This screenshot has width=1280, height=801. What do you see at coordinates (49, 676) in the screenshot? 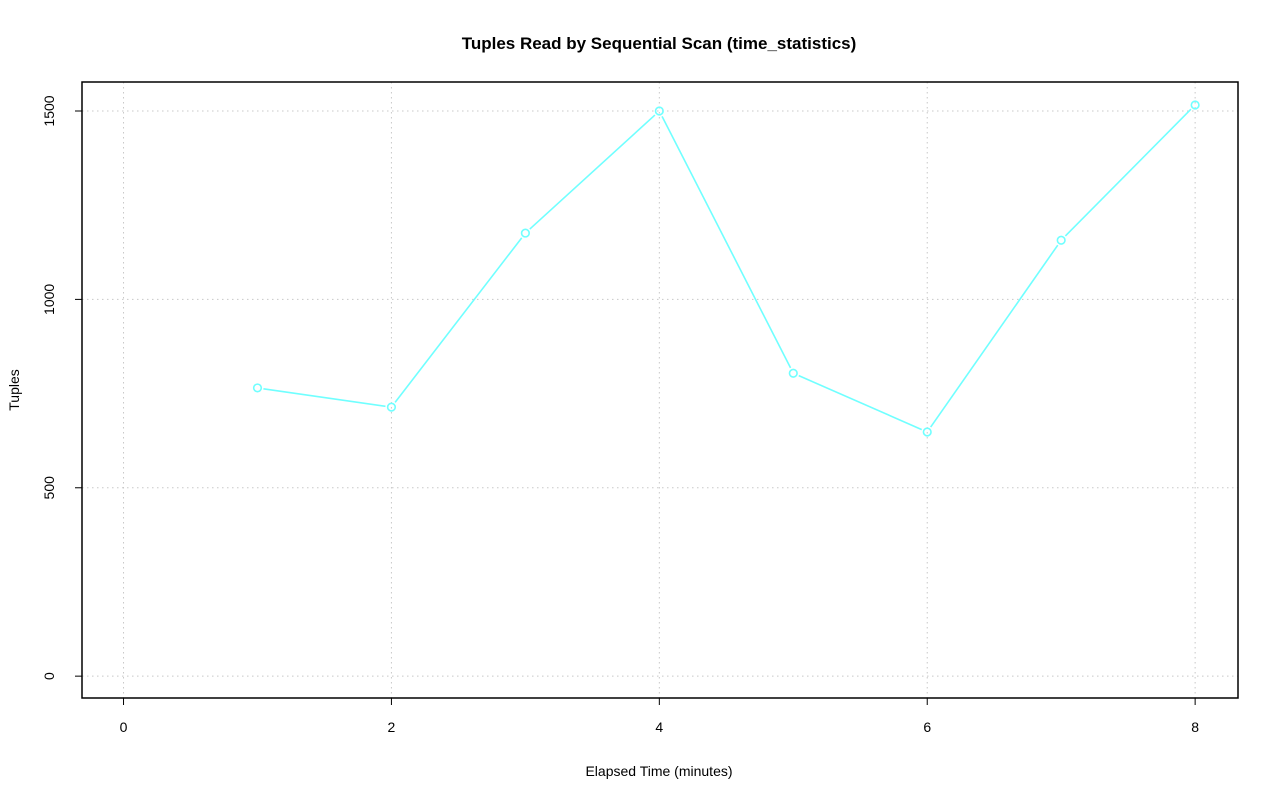
I see `y-tick-label: 0` at bounding box center [49, 676].